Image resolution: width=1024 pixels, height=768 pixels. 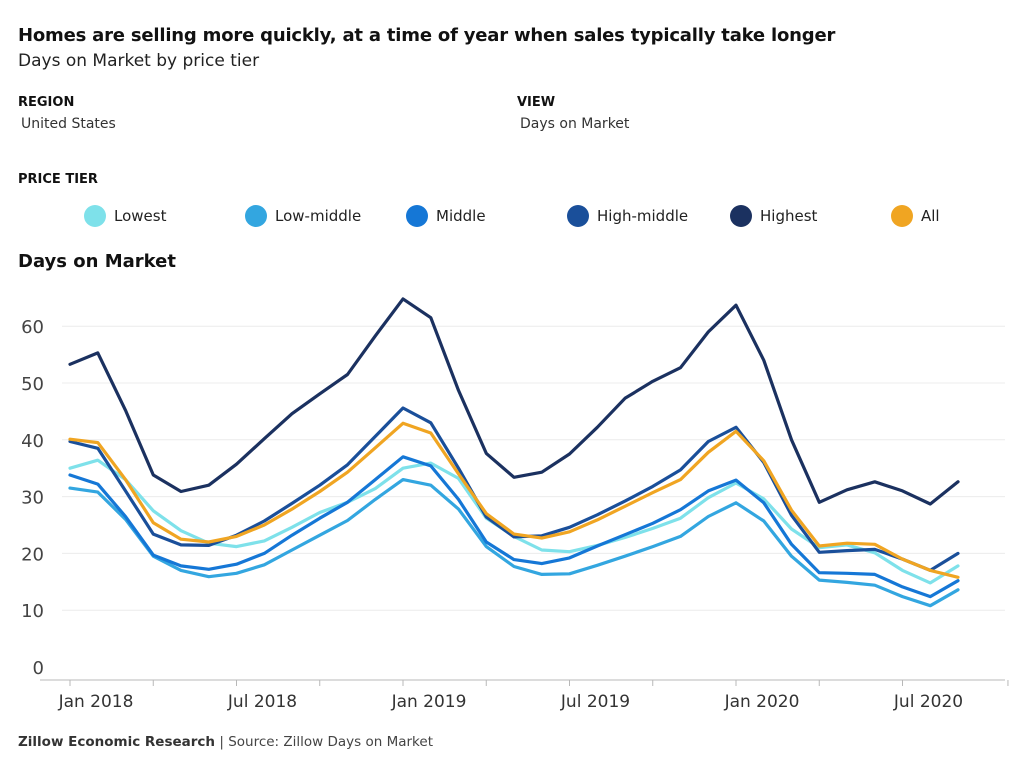 I want to click on legend-swatch-middle, so click(x=417, y=216).